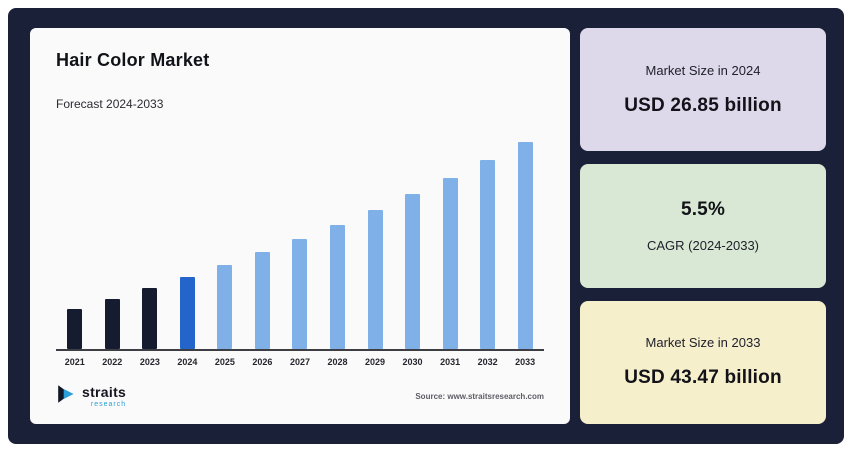  Describe the element at coordinates (224, 362) in the screenshot. I see `x-tick-2025: 2025` at that location.